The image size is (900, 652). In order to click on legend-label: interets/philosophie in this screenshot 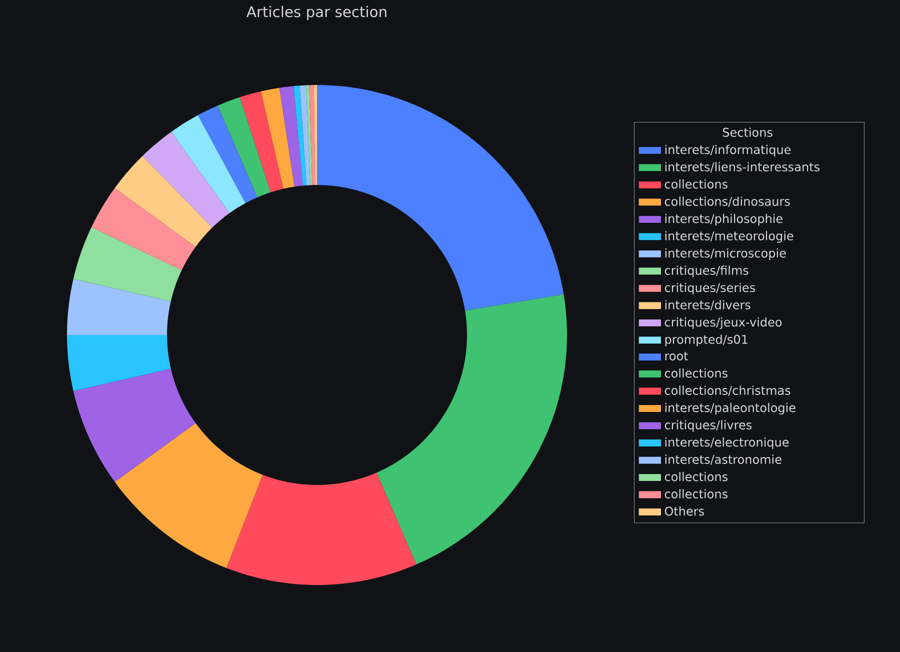, I will do `click(723, 220)`.